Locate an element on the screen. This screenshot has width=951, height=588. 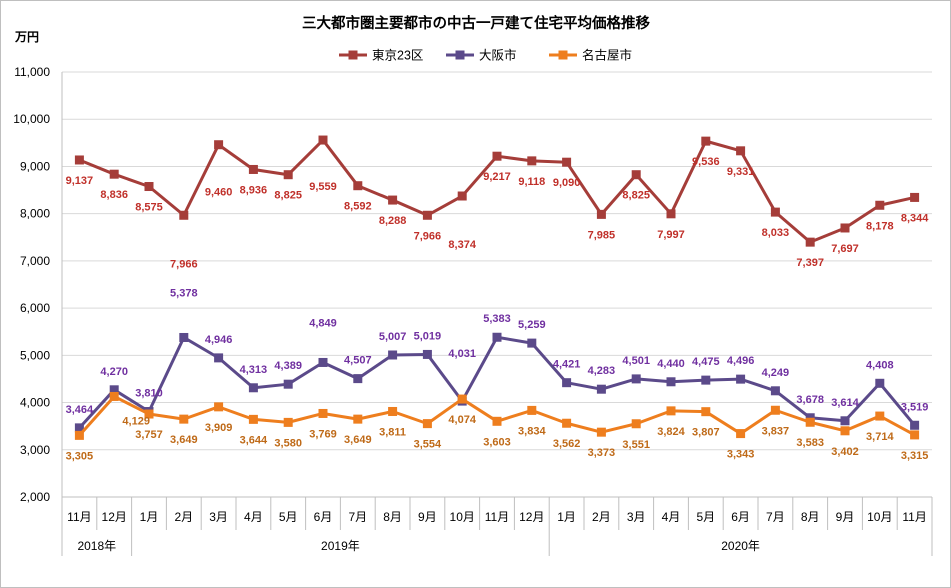
data-label-tokyo-23ku: 7,966 is located at coordinates (428, 236).